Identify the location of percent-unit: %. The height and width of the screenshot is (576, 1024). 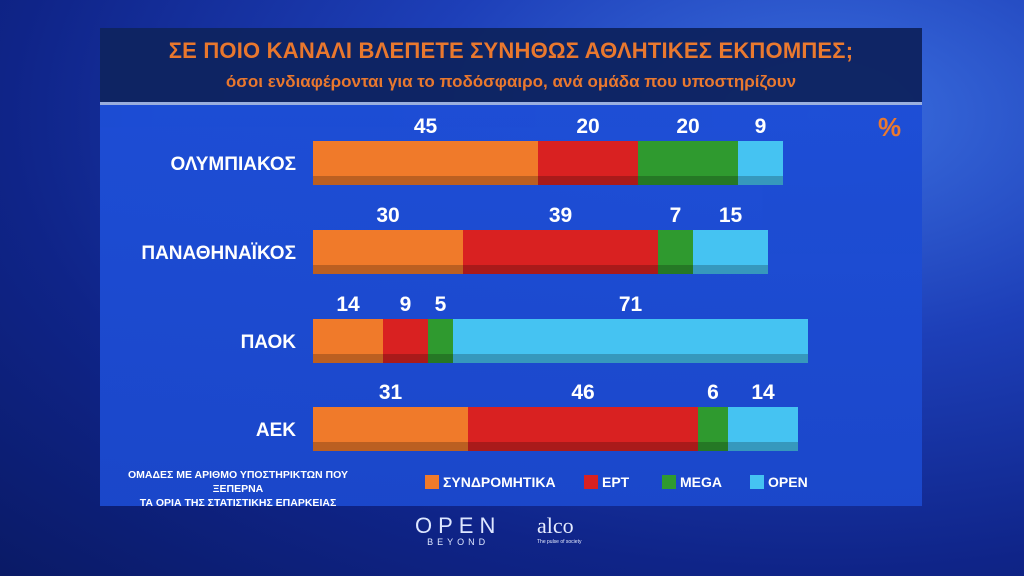
(890, 127).